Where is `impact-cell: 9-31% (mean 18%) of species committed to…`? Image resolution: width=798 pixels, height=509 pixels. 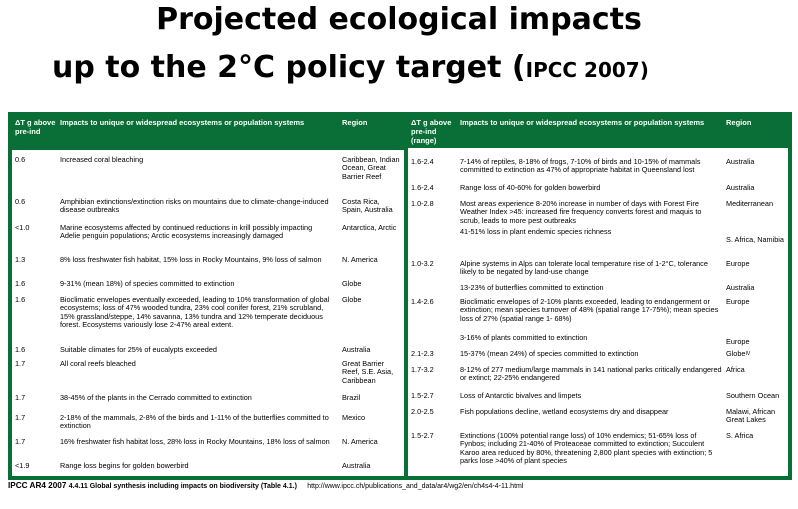
impact-cell: 9-31% (mean 18%) of species committed to… is located at coordinates (147, 283).